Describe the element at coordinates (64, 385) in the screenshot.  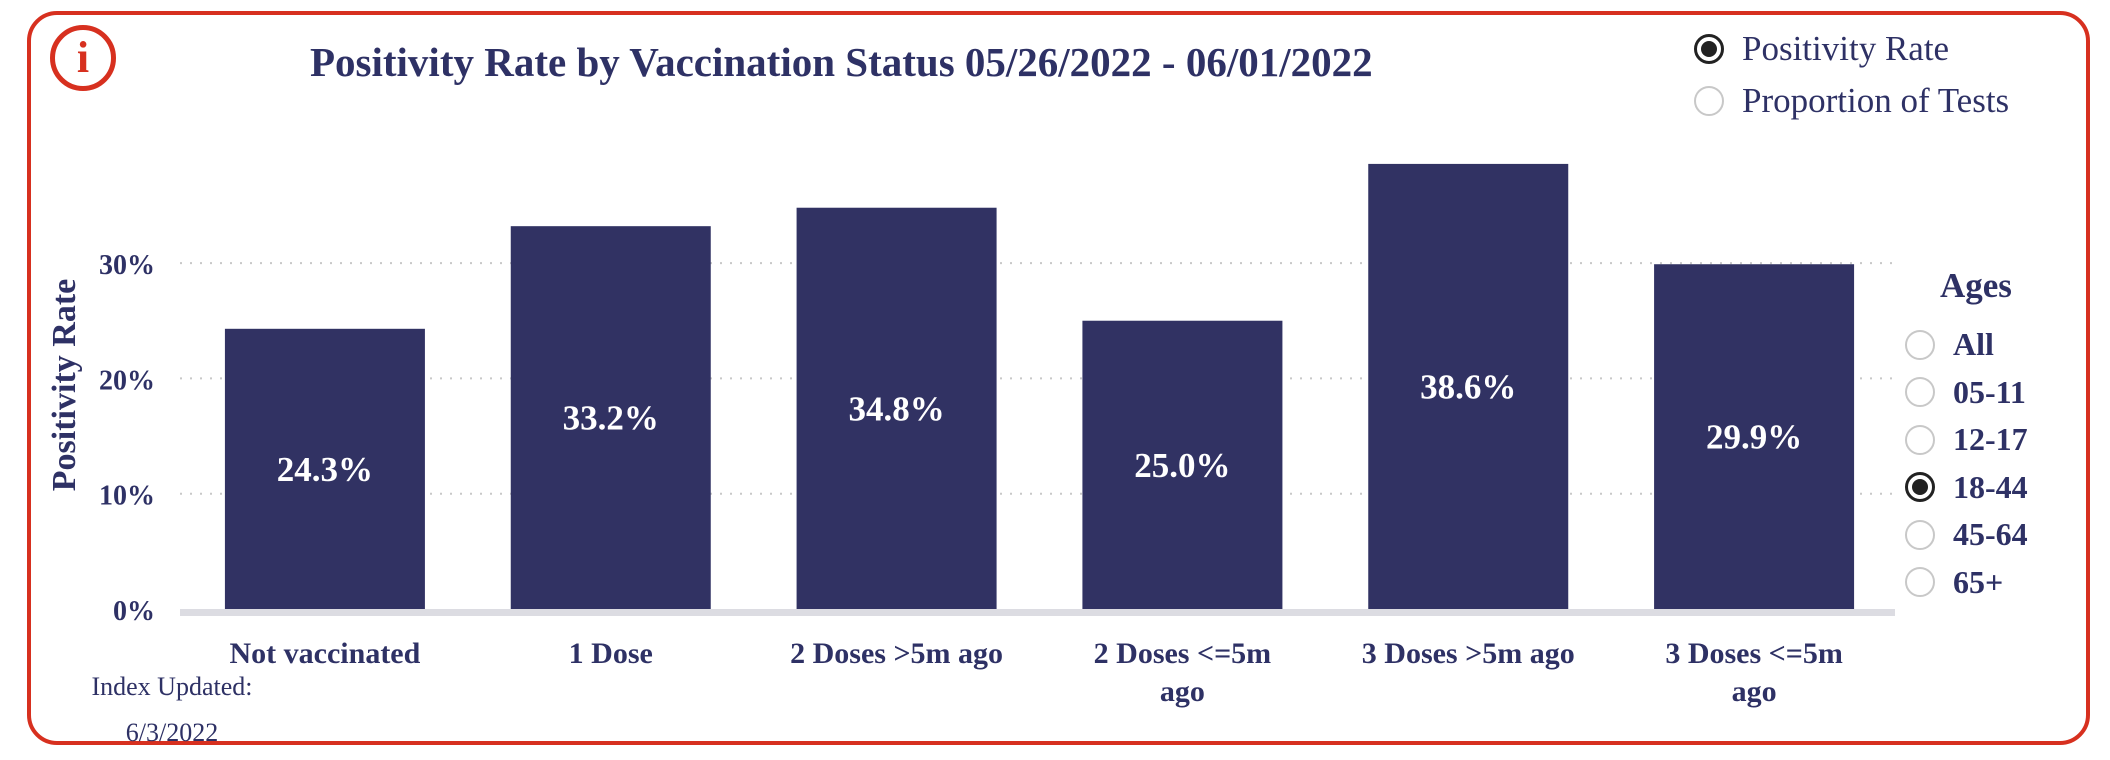
I see `y-axis-label: Positivity Rate` at that location.